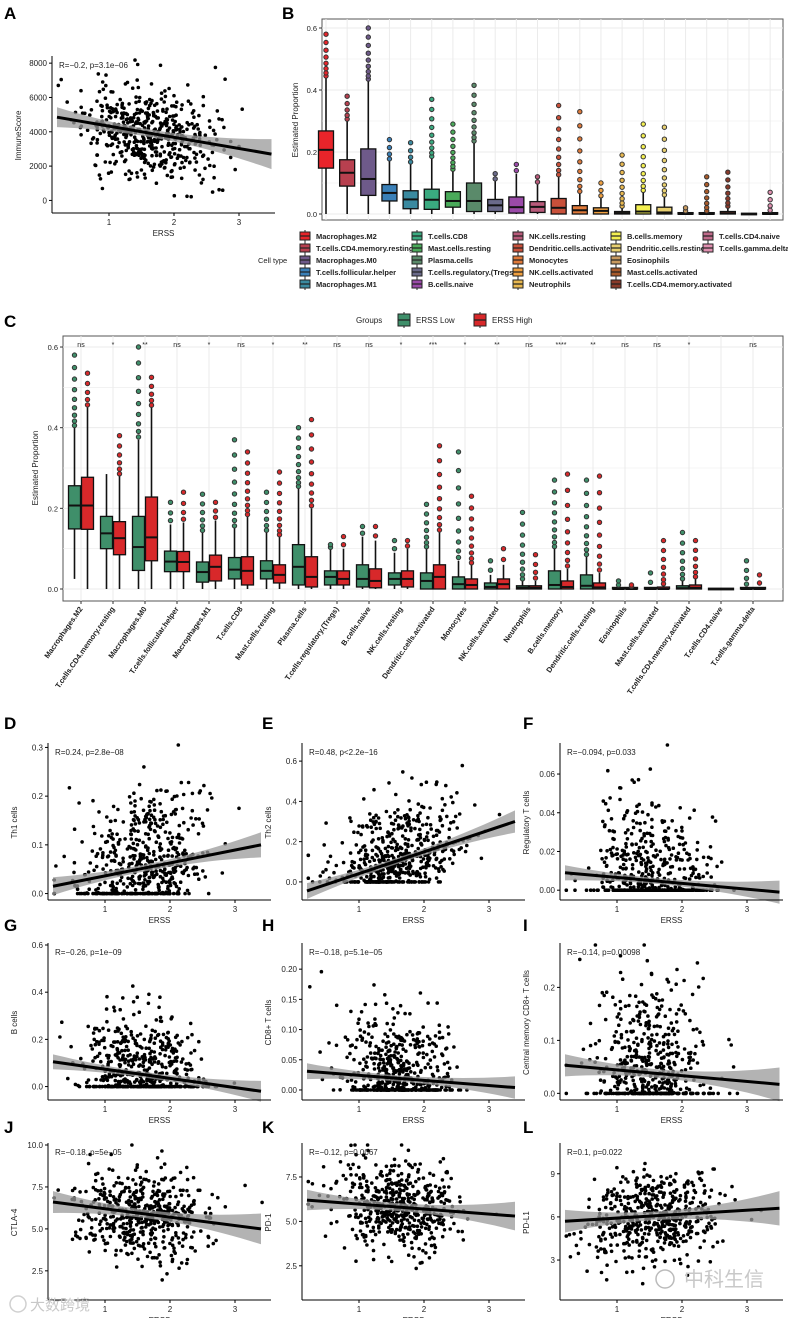 The height and width of the screenshot is (1318, 788). Describe the element at coordinates (292, 1221) in the screenshot. I see `y-tick-label: 5.0` at that location.